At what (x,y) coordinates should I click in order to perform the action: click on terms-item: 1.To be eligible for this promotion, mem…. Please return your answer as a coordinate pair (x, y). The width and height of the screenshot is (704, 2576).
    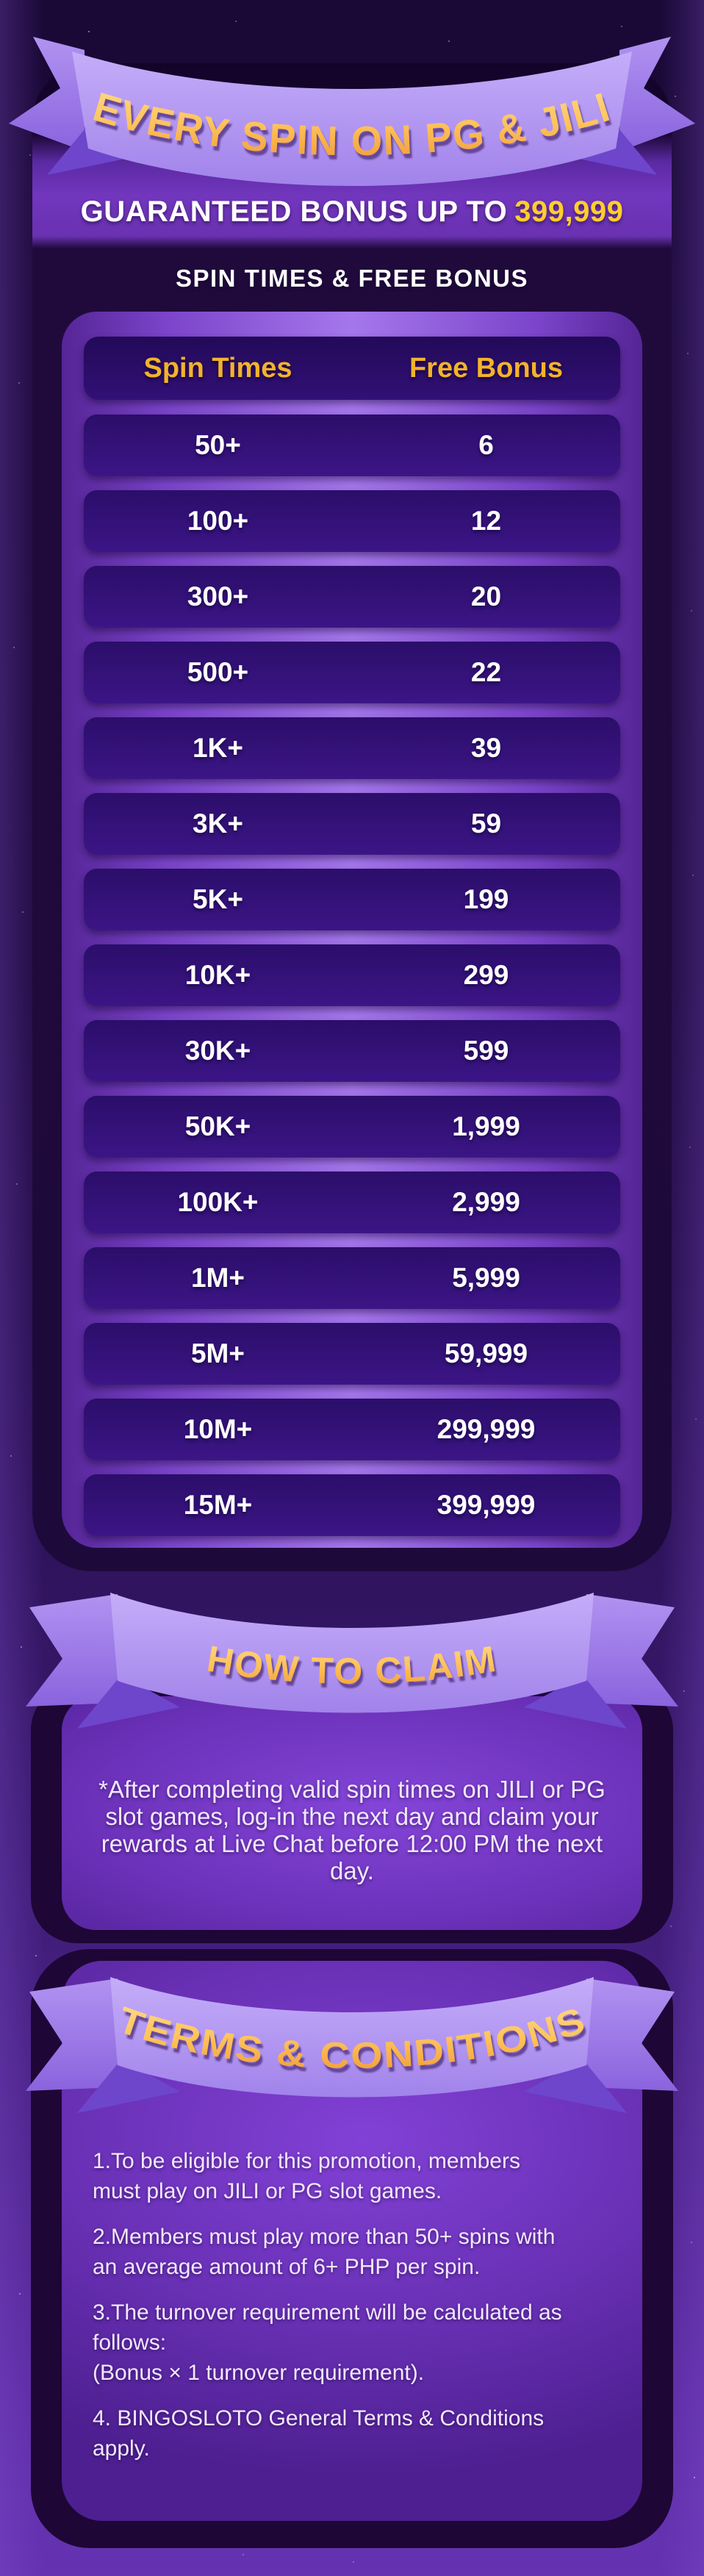
    Looking at the image, I should click on (306, 2176).